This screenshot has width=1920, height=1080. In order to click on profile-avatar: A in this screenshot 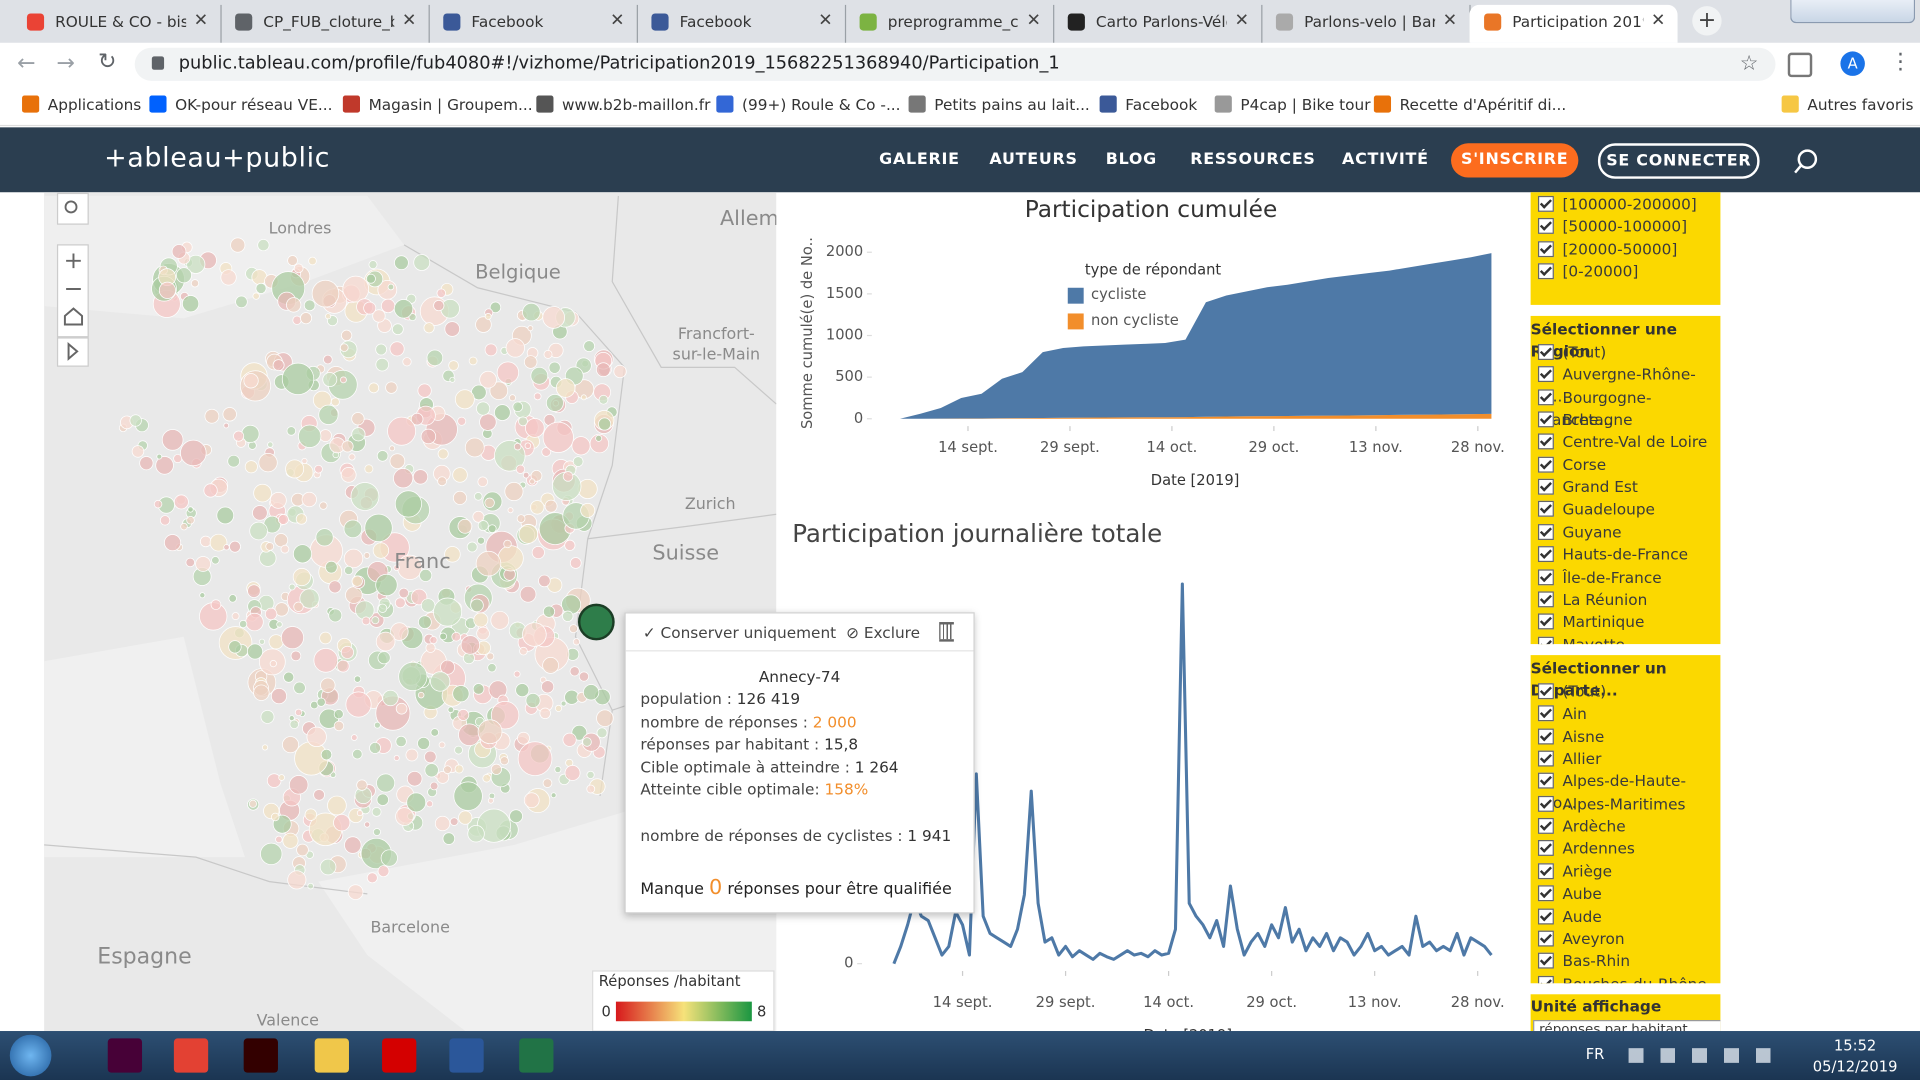, I will do `click(1852, 63)`.